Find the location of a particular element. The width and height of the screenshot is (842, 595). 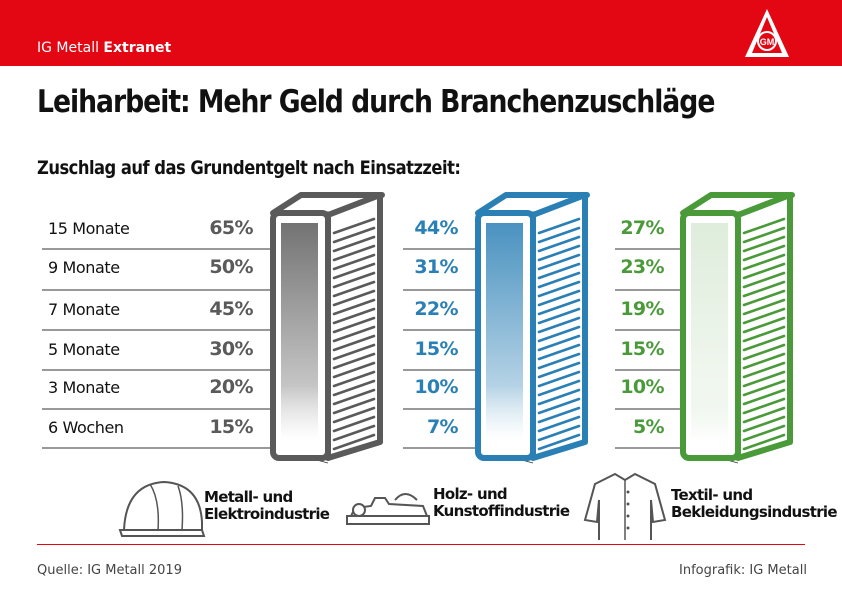

legend-label: Metall- und is located at coordinates (248, 497).